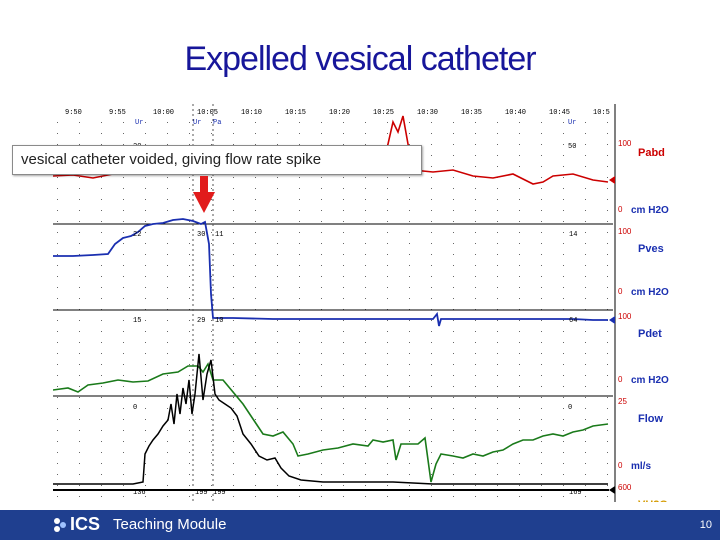  I want to click on time-label: 10:30, so click(427, 113).